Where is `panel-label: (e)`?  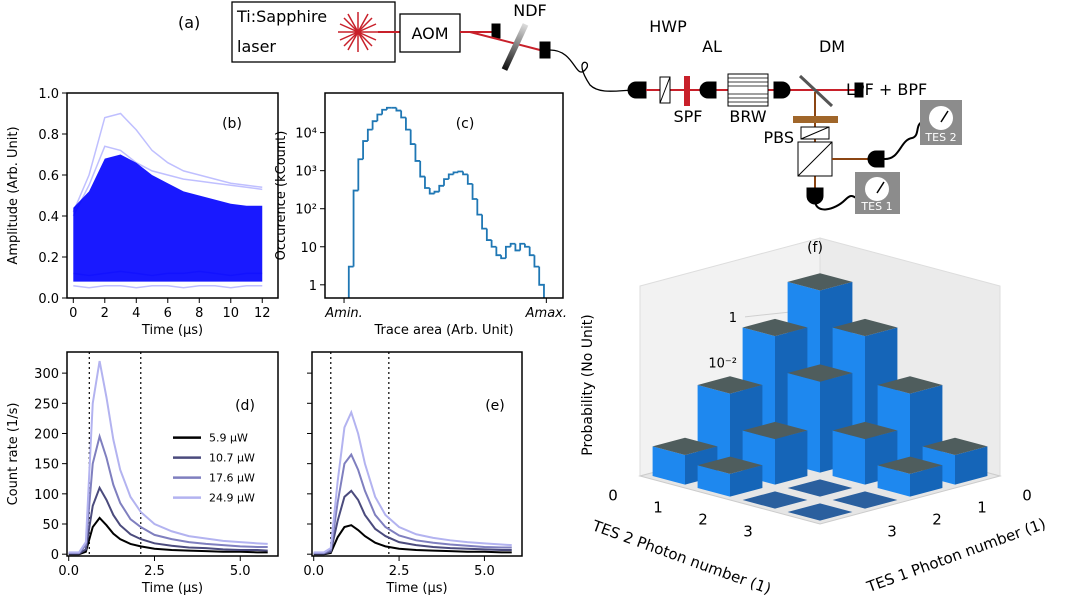 panel-label: (e) is located at coordinates (495, 406).